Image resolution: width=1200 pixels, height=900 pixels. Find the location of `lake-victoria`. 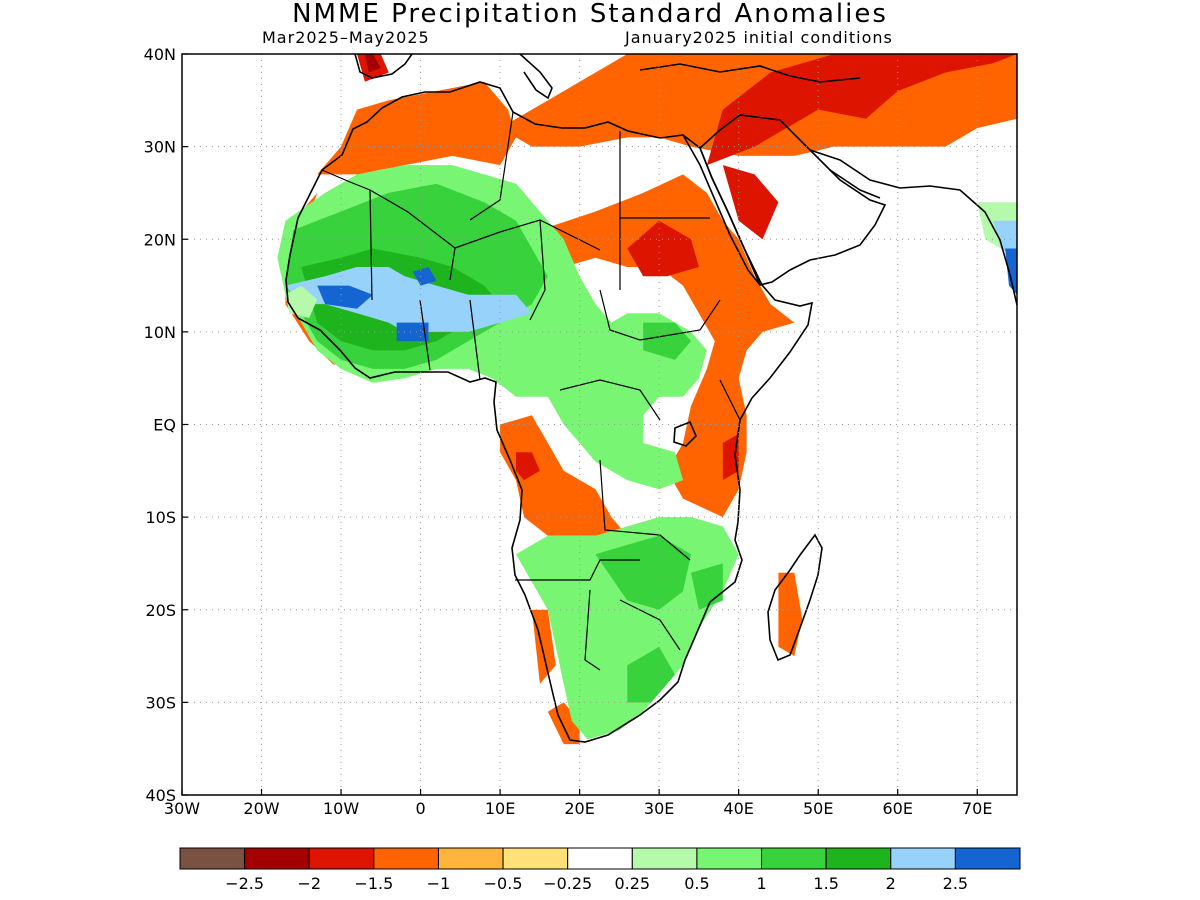

lake-victoria is located at coordinates (685, 433).